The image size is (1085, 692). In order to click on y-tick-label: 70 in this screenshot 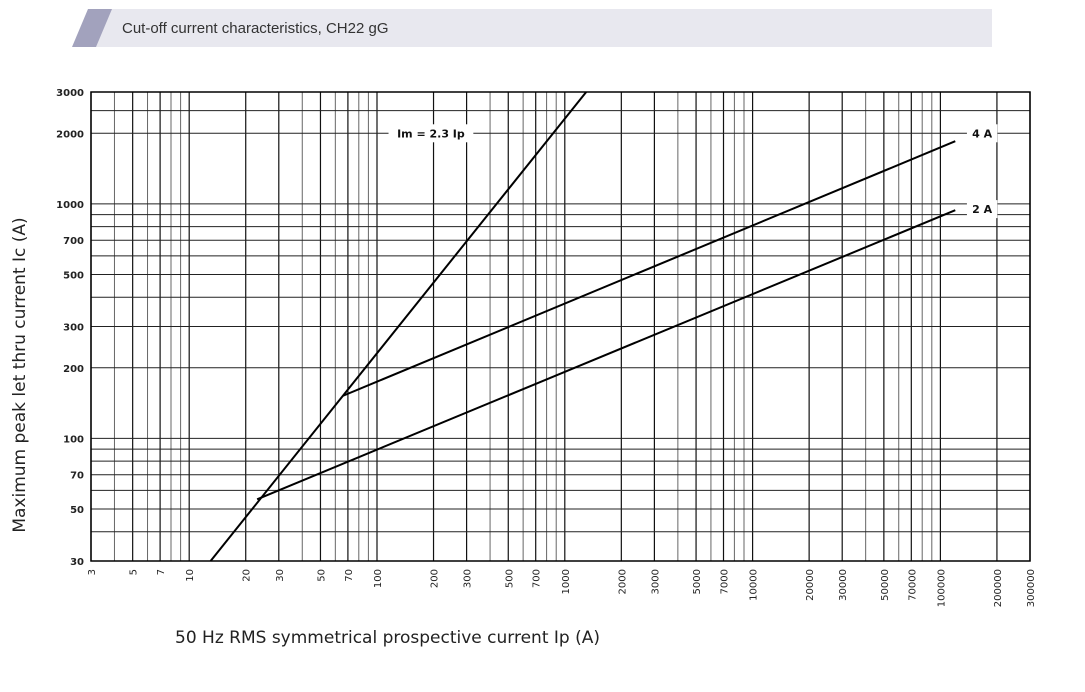, I will do `click(77, 476)`.